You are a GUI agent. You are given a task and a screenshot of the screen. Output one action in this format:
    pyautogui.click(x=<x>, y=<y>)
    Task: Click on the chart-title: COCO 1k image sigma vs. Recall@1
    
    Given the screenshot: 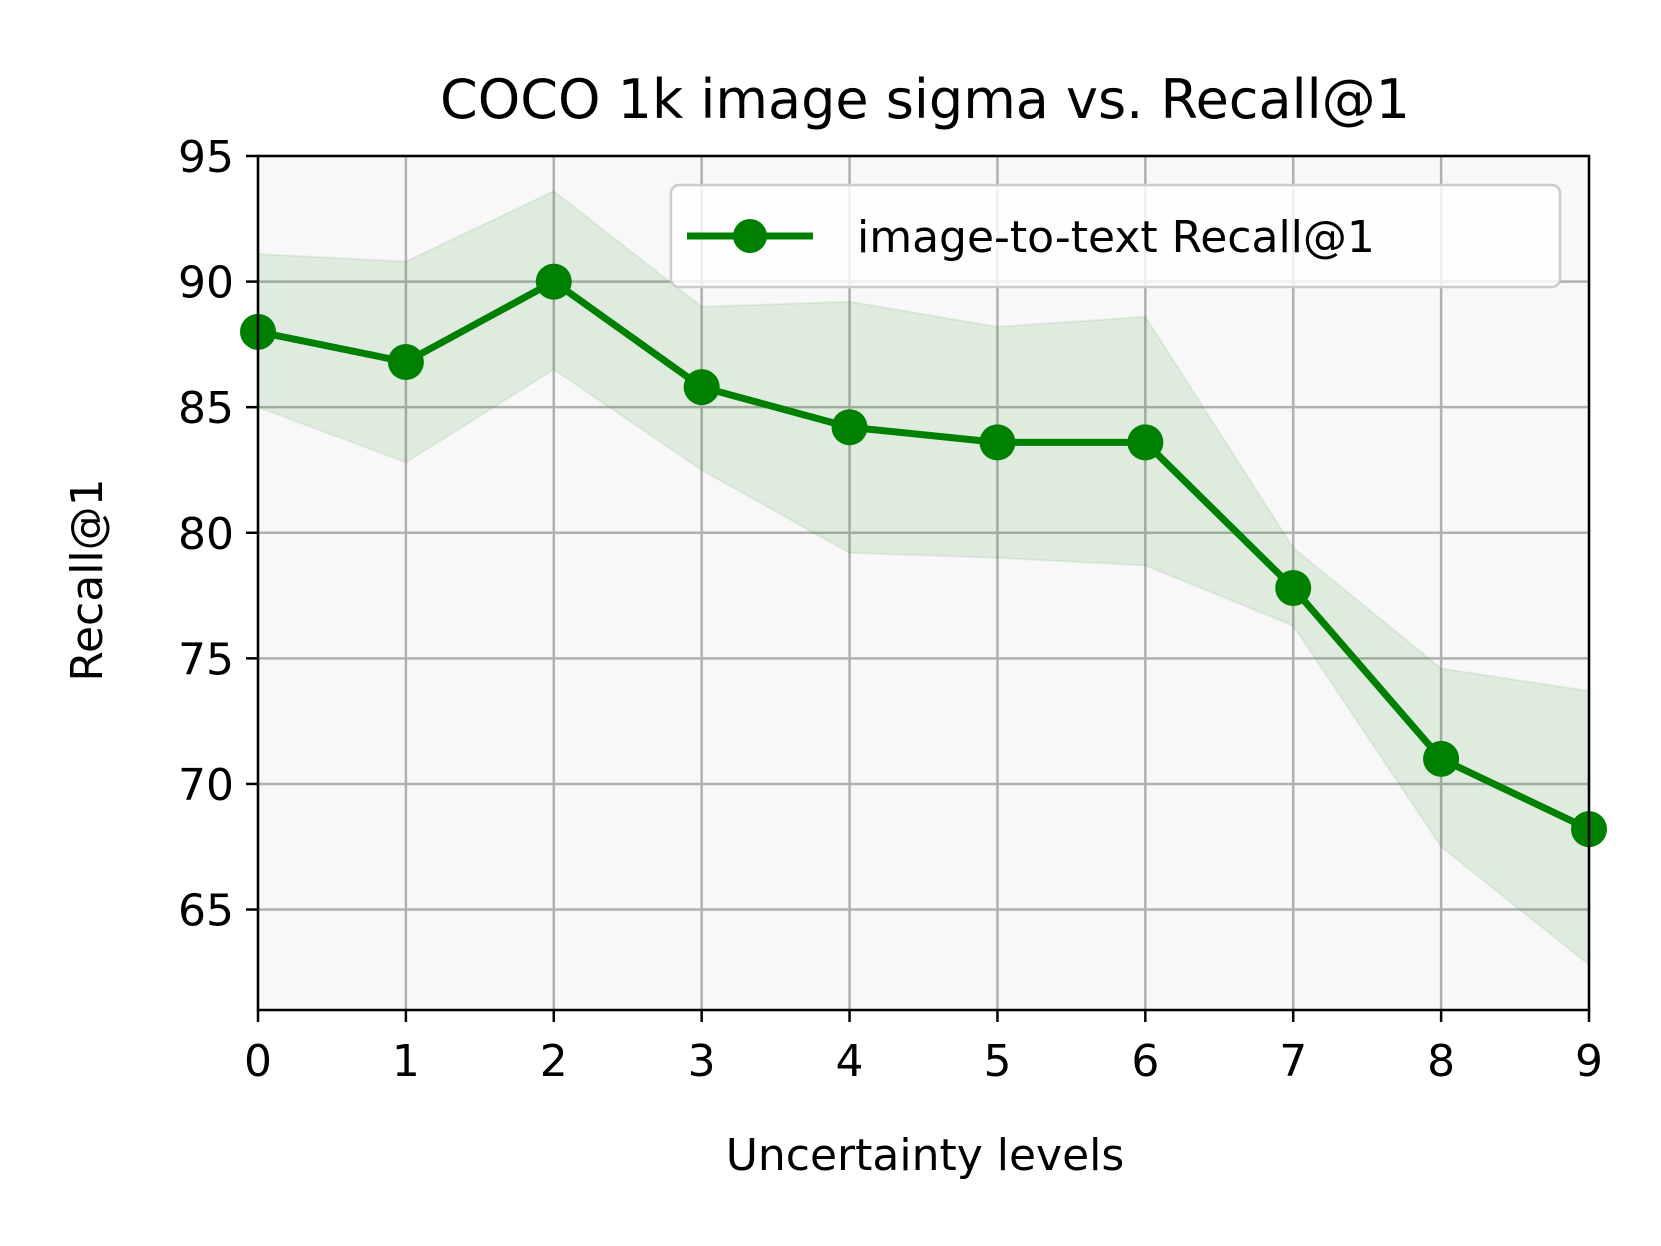 What is the action you would take?
    pyautogui.click(x=925, y=99)
    